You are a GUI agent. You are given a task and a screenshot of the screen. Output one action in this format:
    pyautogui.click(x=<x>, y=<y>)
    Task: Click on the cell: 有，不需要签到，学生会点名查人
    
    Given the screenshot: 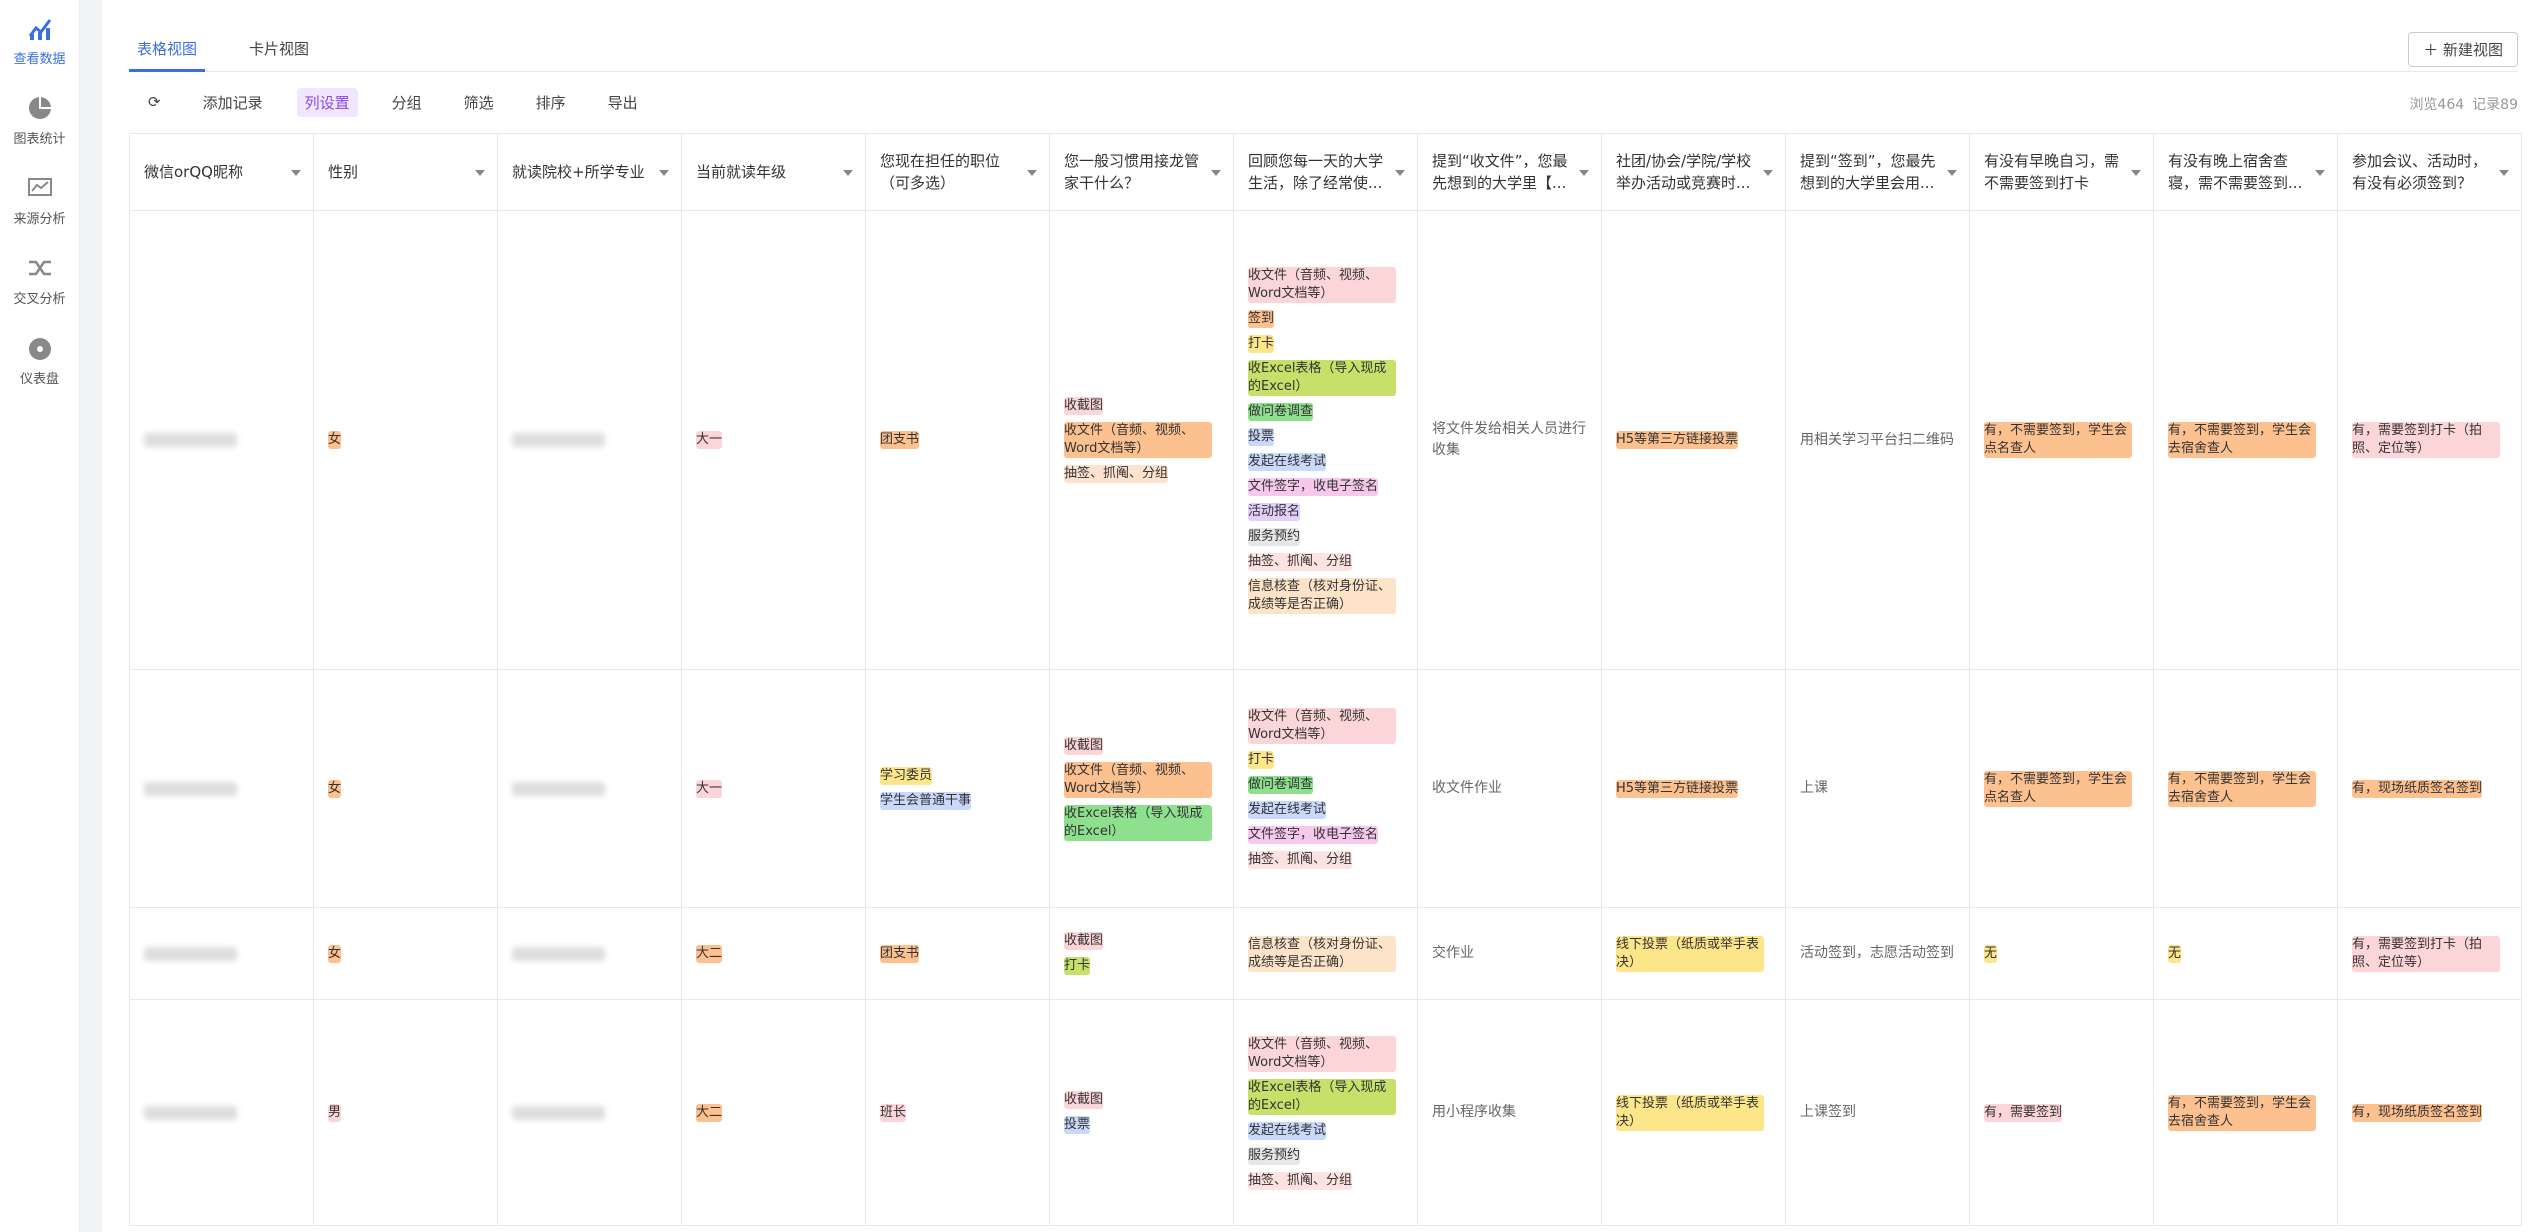 What is the action you would take?
    pyautogui.click(x=2061, y=440)
    